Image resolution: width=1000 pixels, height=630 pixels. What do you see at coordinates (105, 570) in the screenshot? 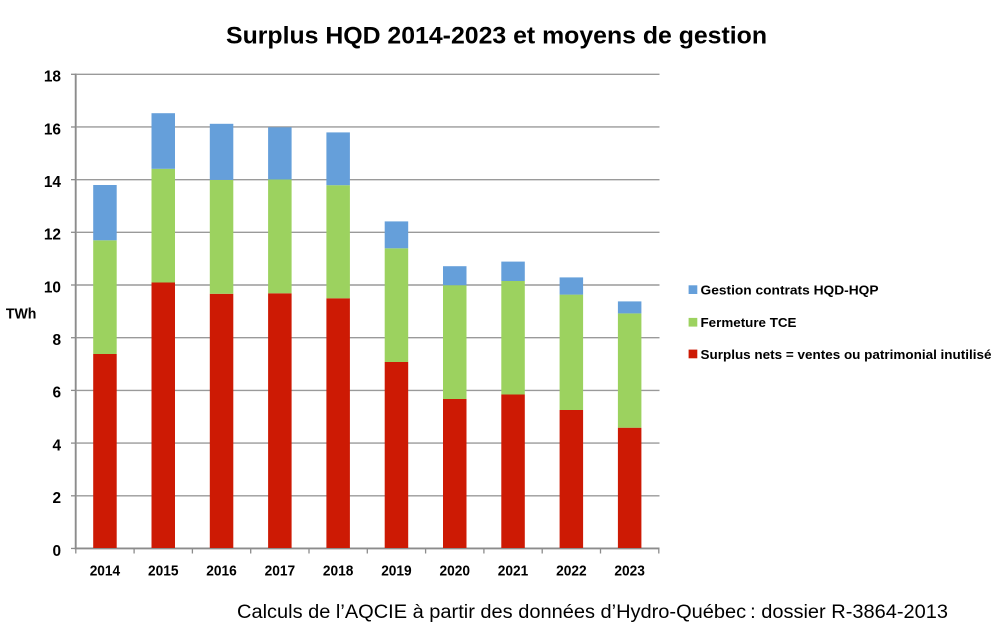
I see `svg-text: 2014` at bounding box center [105, 570].